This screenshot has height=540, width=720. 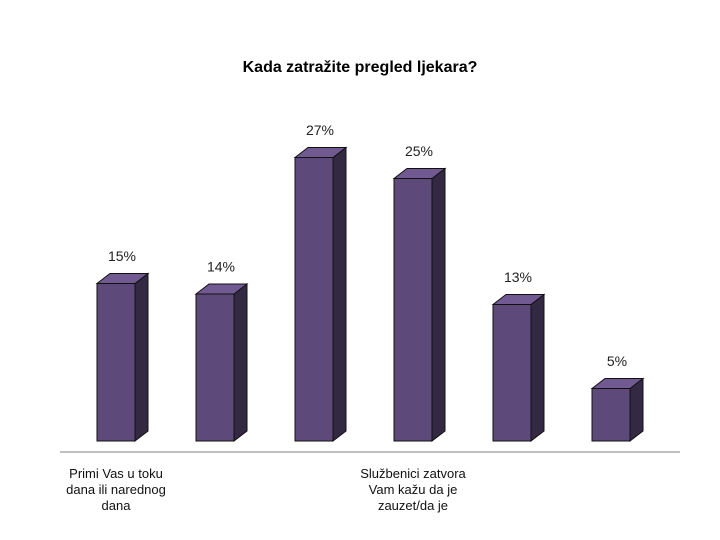 What do you see at coordinates (122, 256) in the screenshot?
I see `value-label: 15%` at bounding box center [122, 256].